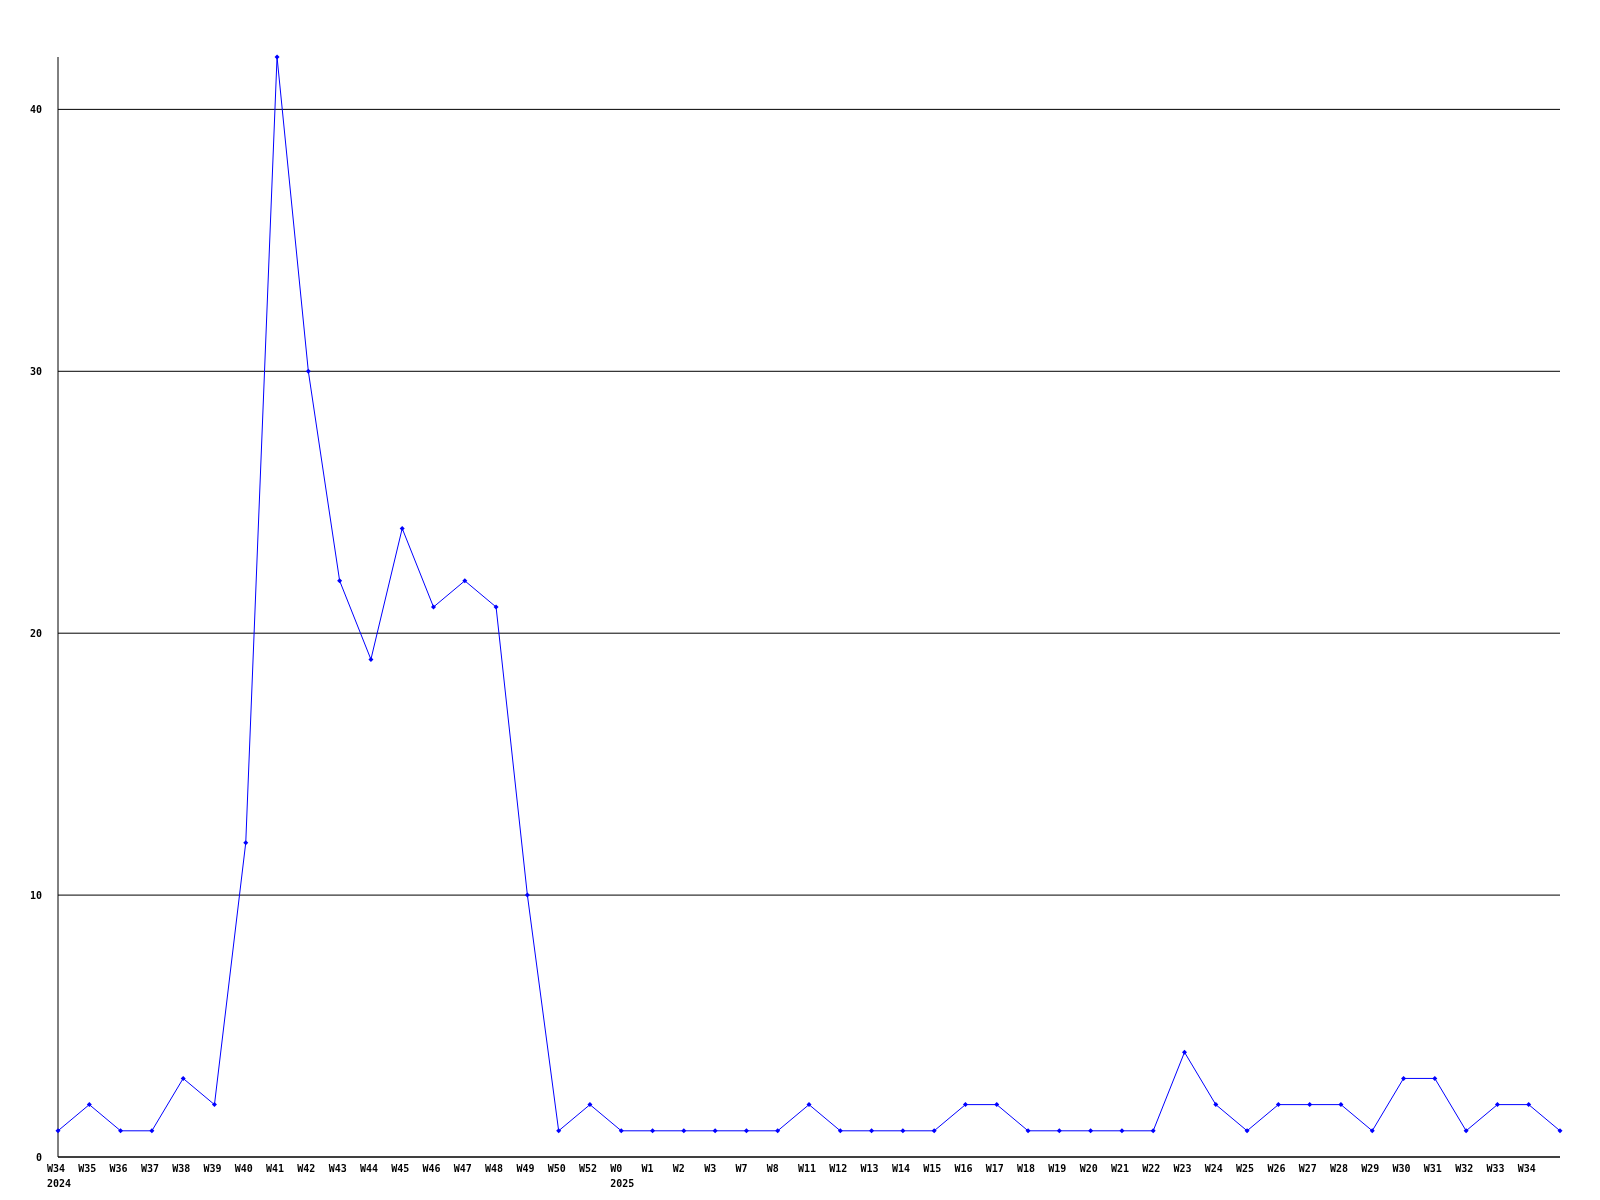 This screenshot has width=1600, height=1200. What do you see at coordinates (525, 1168) in the screenshot?
I see `x-tick-label: W49` at bounding box center [525, 1168].